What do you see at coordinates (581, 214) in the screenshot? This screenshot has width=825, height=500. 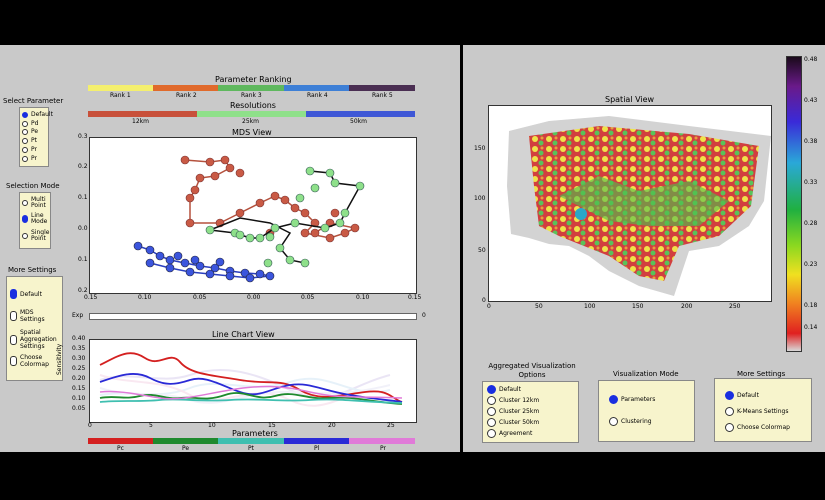 I see `heat-spot` at bounding box center [581, 214].